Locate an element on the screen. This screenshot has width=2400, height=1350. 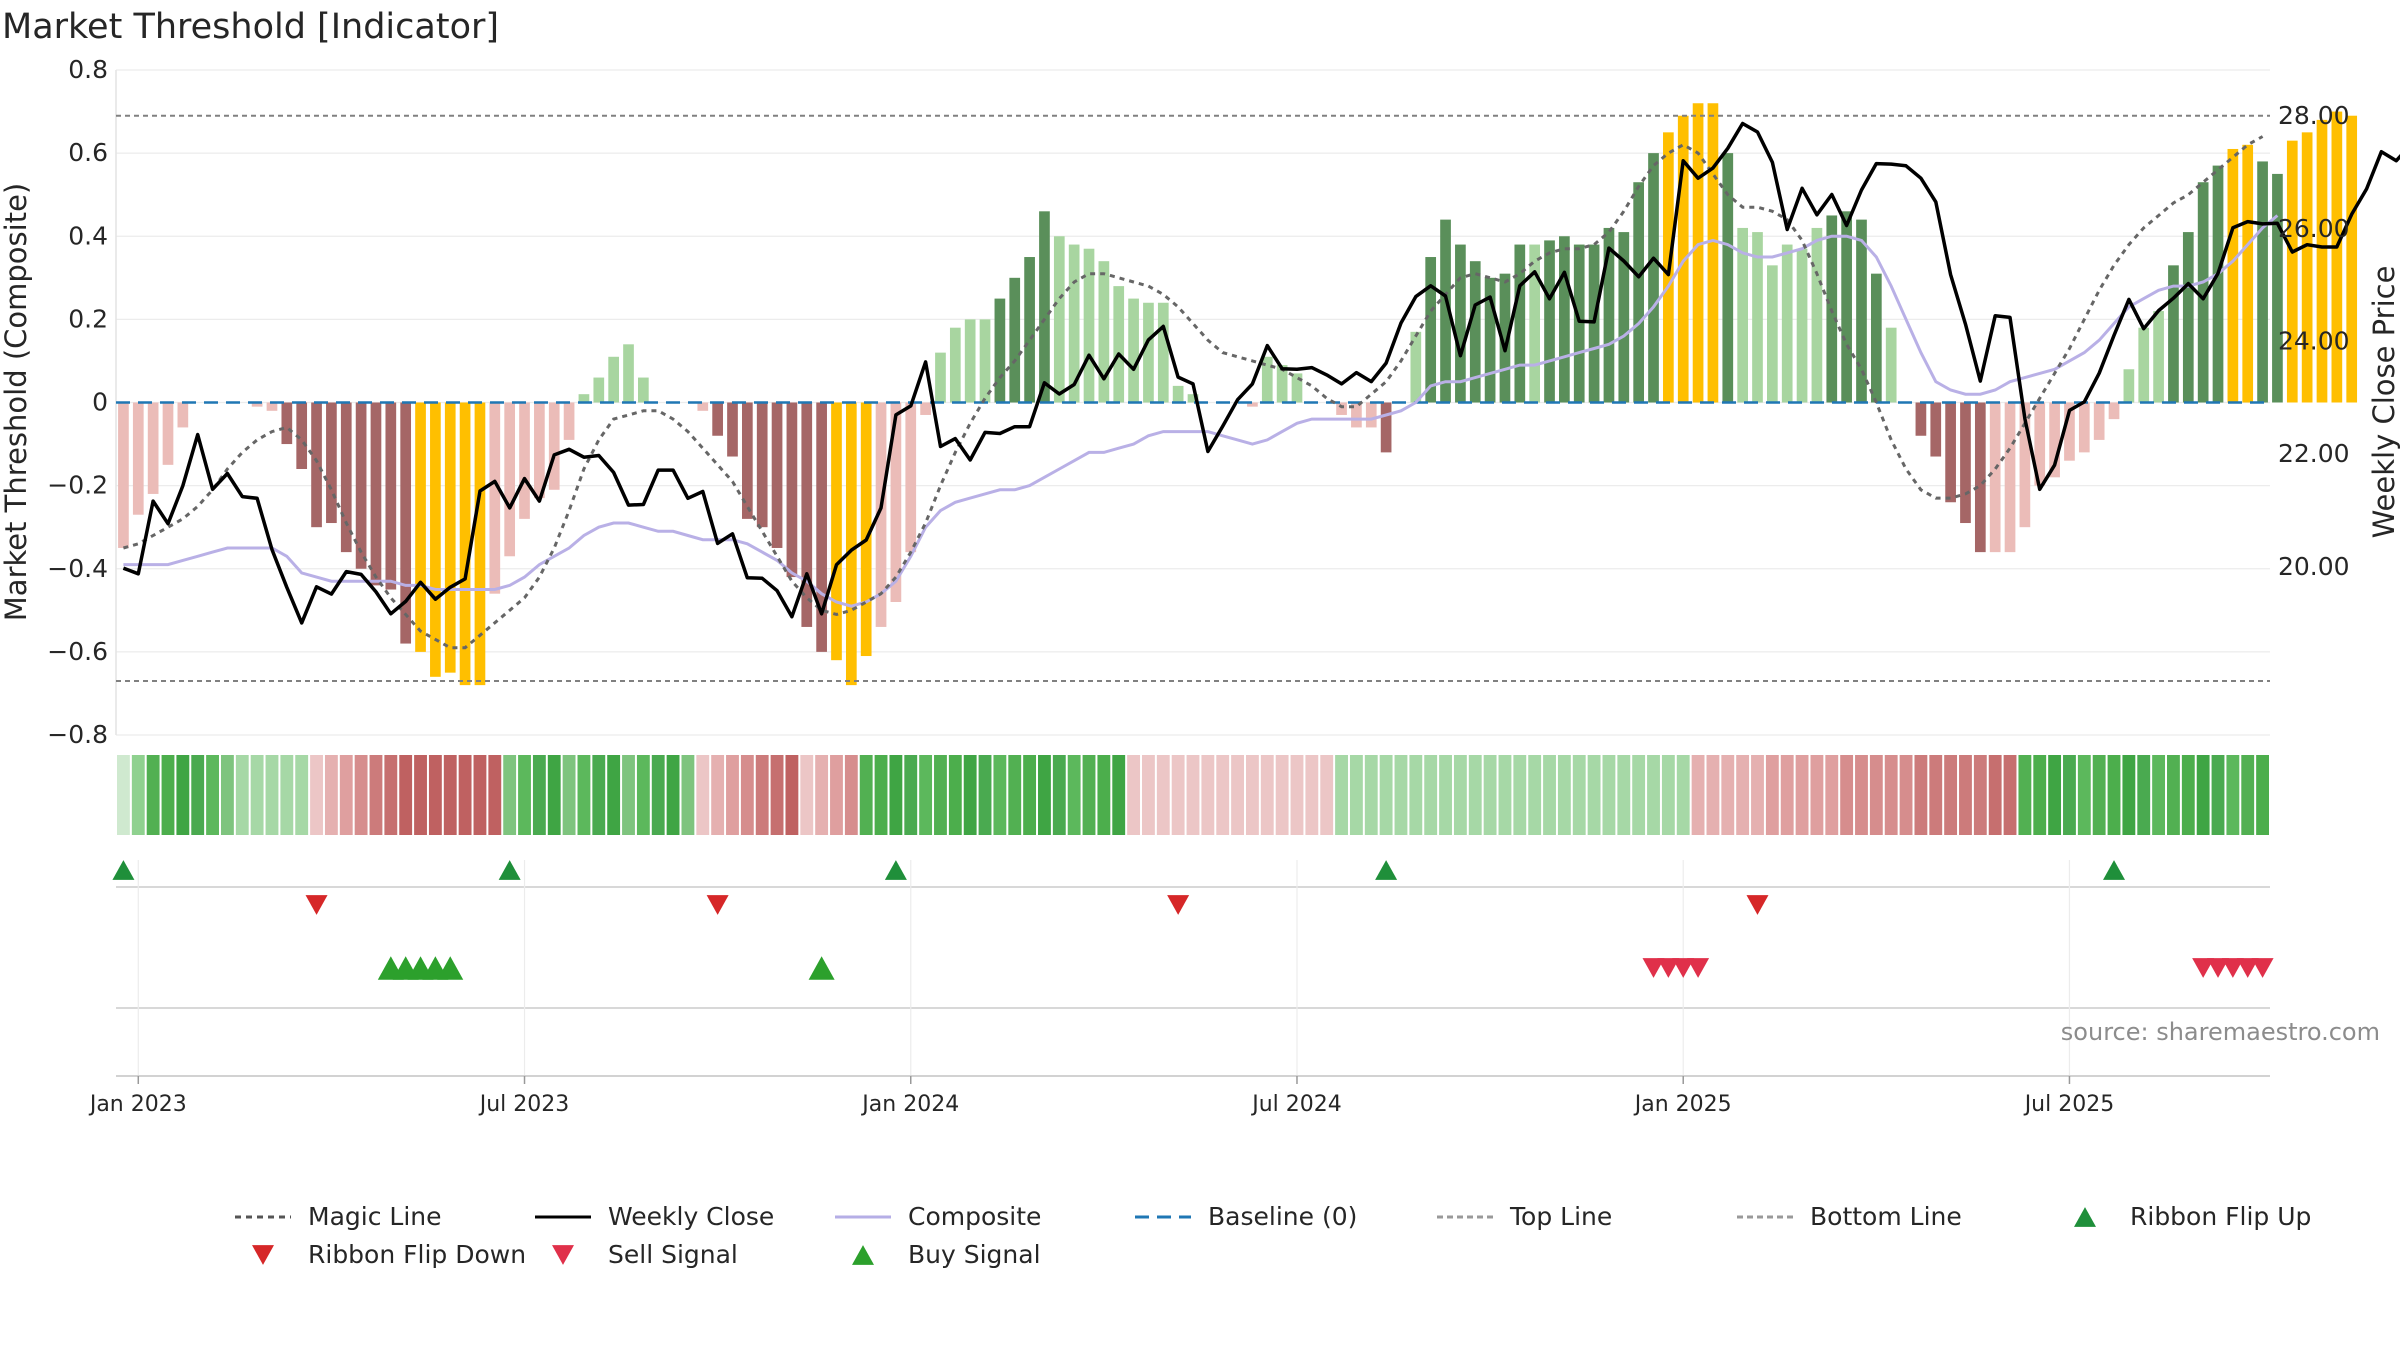
y-tick-label: 0 is located at coordinates (100, 402).